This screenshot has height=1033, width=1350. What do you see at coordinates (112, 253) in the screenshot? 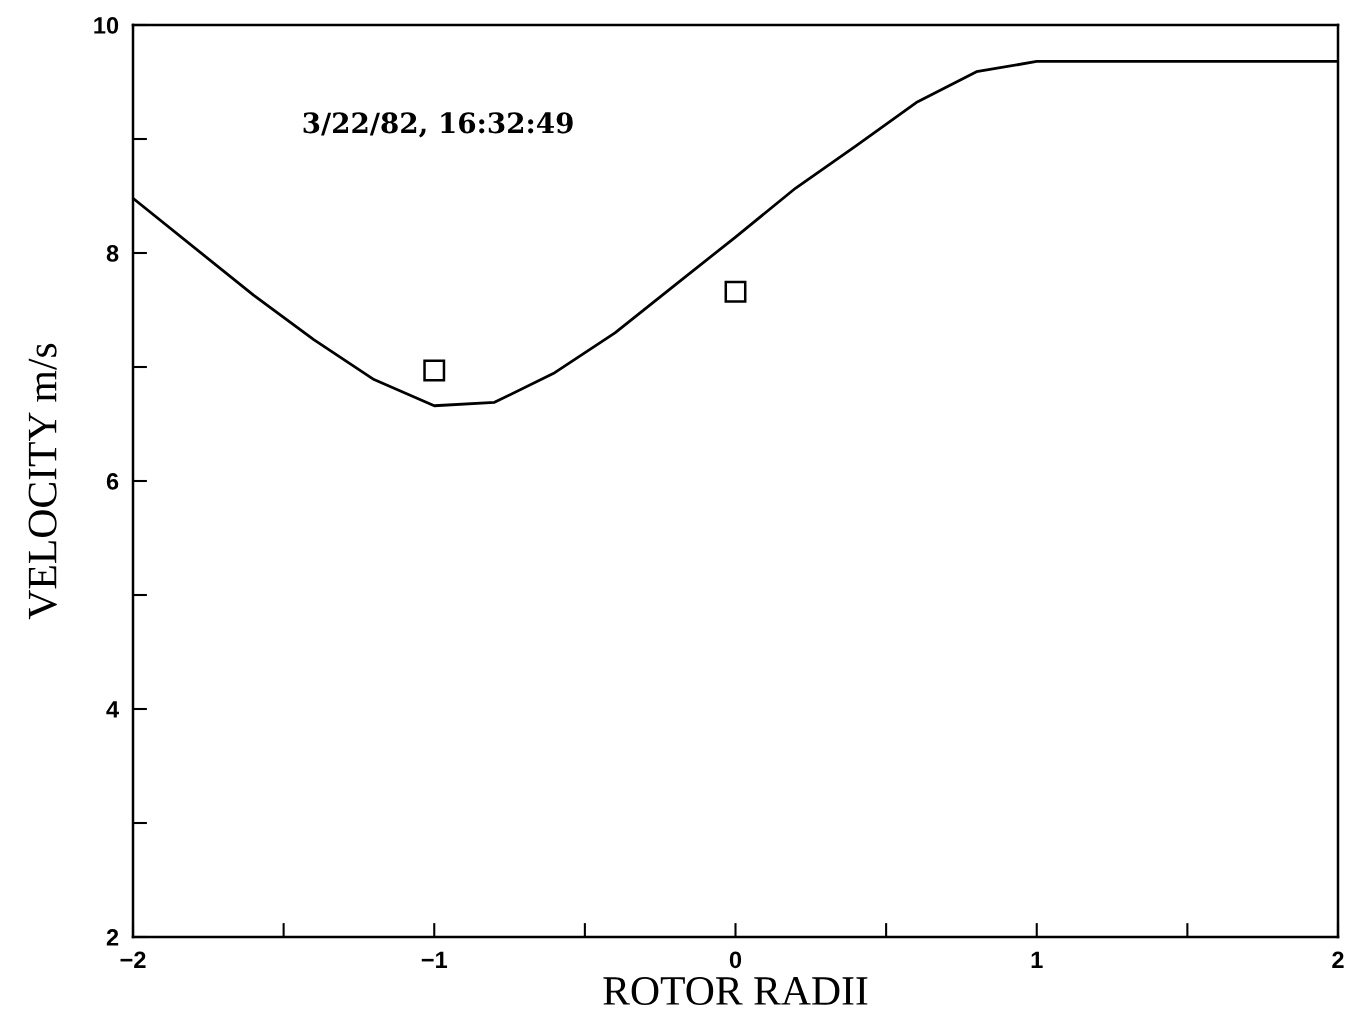
I see `y-tick-label: 8` at bounding box center [112, 253].